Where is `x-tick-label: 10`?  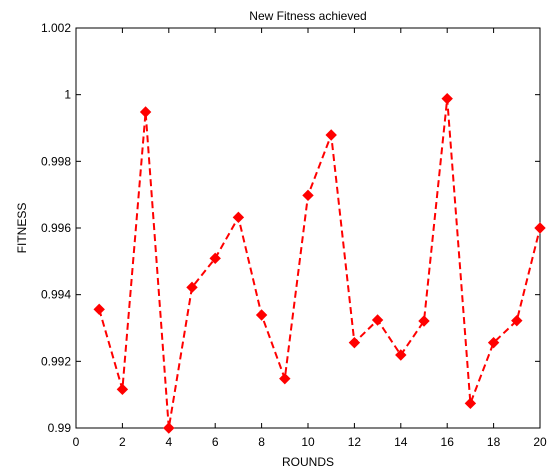
x-tick-label: 10 is located at coordinates (308, 442).